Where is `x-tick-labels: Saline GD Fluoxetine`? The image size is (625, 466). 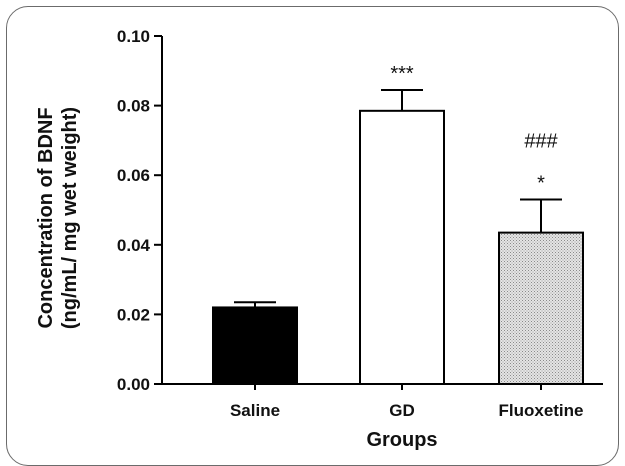 x-tick-labels: Saline GD Fluoxetine is located at coordinates (407, 402).